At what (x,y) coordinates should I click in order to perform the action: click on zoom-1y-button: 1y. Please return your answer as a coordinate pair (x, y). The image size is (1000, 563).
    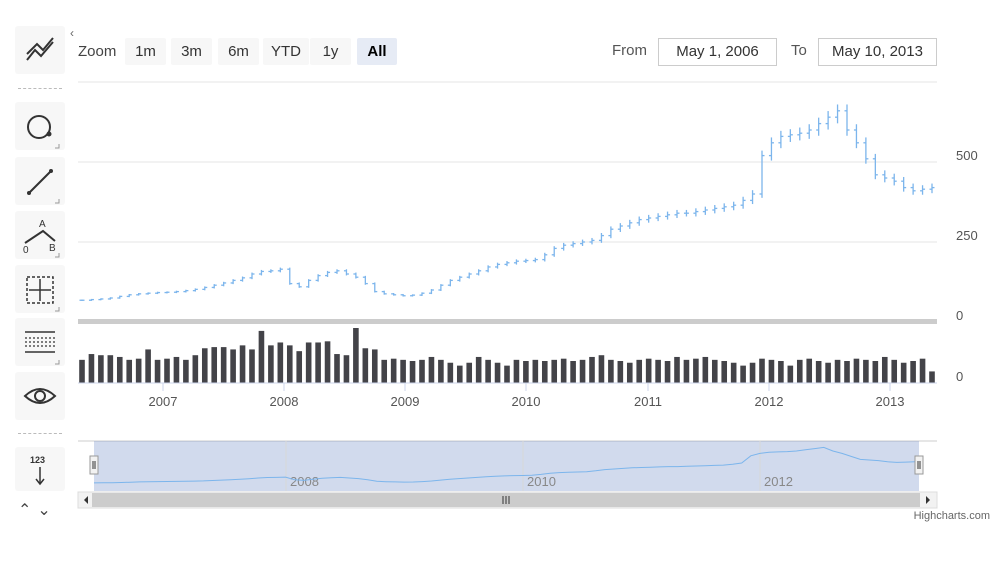
    Looking at the image, I should click on (330, 51).